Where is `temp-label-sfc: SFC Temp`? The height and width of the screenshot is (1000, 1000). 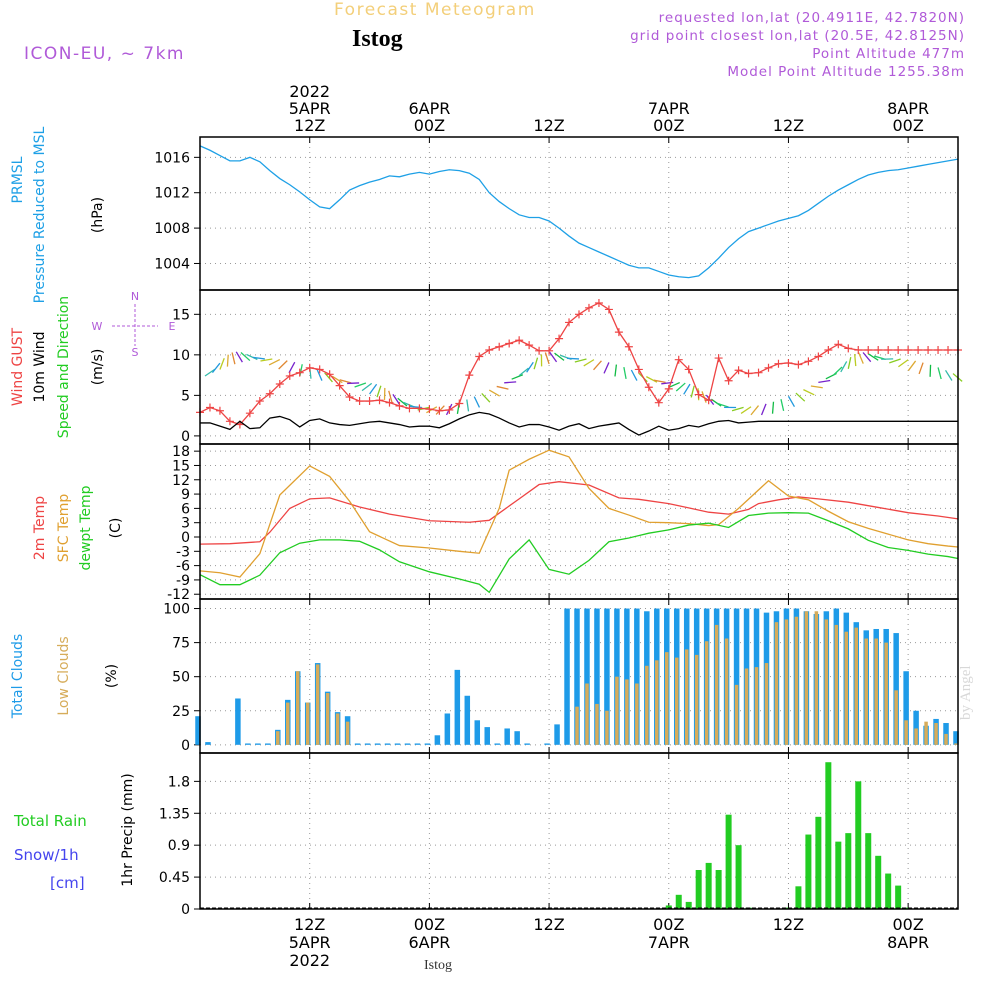
temp-label-sfc: SFC Temp is located at coordinates (64, 528).